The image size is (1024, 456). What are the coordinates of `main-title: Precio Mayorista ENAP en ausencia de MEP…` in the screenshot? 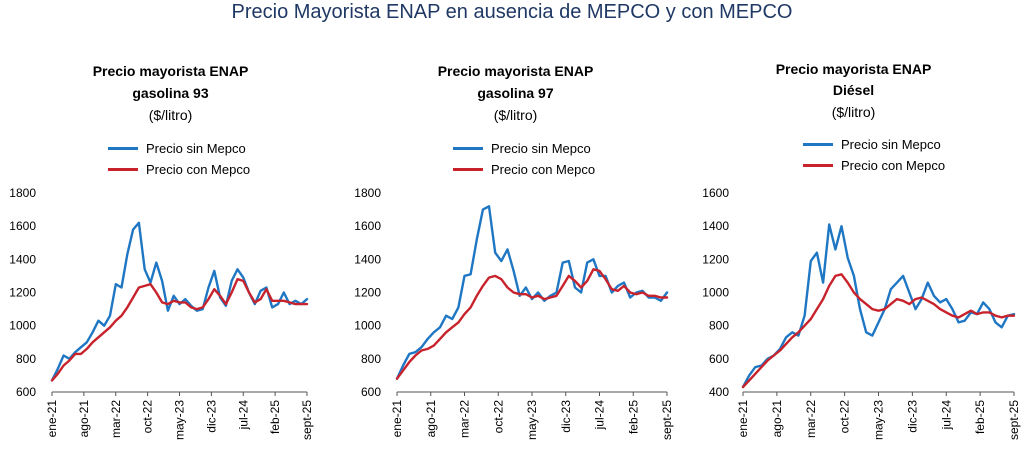 It's located at (512, 12).